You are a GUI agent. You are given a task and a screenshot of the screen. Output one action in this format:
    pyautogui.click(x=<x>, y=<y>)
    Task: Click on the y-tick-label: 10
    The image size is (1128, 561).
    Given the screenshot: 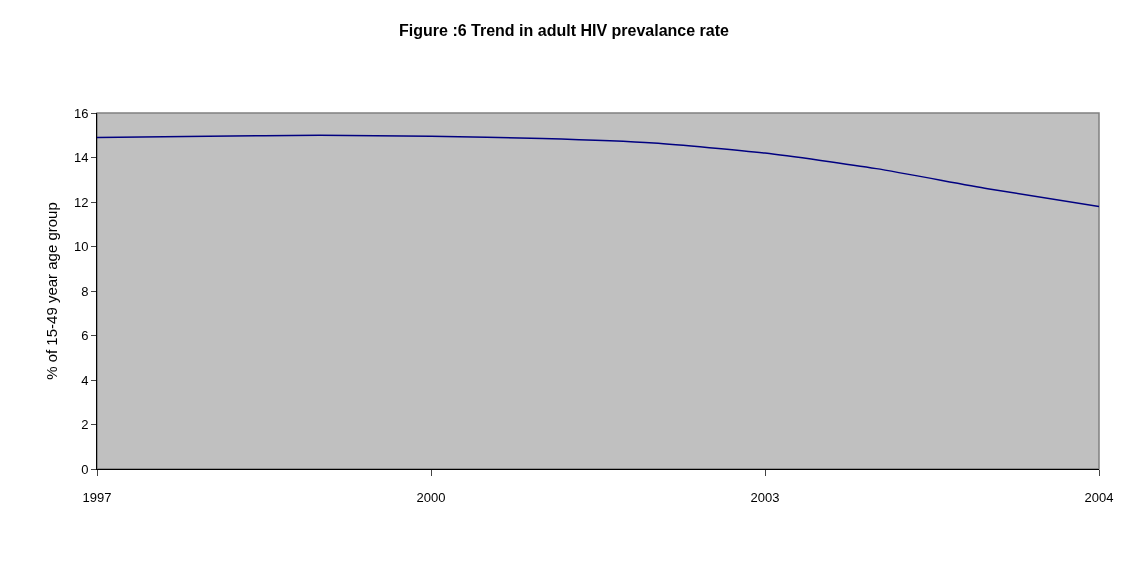 What is the action you would take?
    pyautogui.click(x=81, y=247)
    